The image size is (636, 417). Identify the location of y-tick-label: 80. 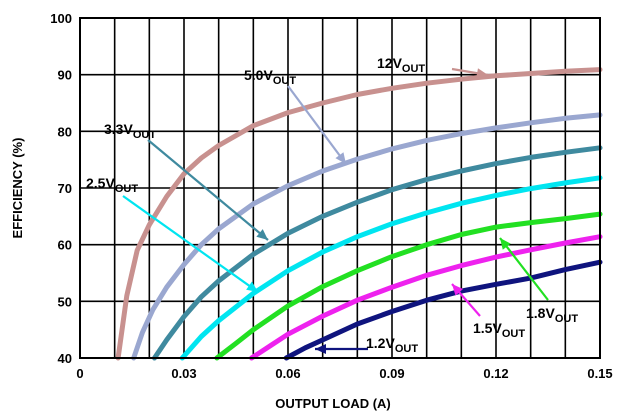
(65, 131).